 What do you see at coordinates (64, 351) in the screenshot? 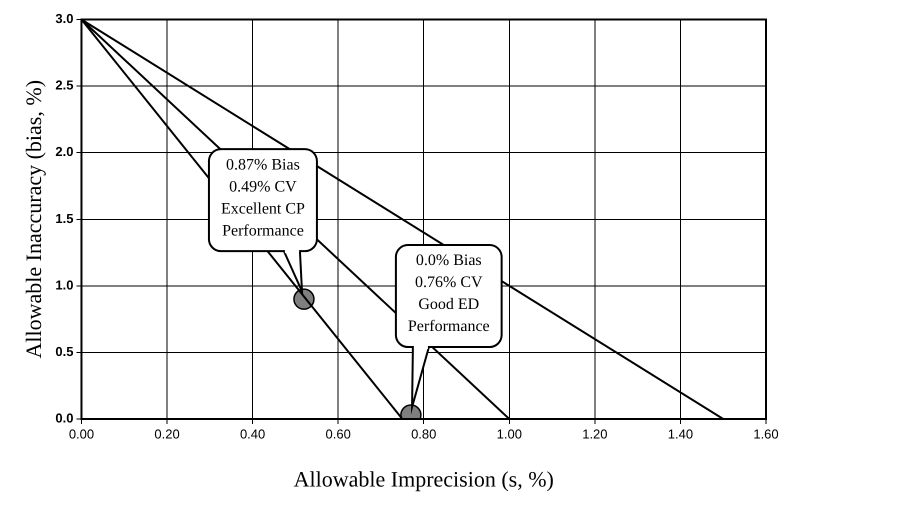
I see `y-tick-label: 0.5` at bounding box center [64, 351].